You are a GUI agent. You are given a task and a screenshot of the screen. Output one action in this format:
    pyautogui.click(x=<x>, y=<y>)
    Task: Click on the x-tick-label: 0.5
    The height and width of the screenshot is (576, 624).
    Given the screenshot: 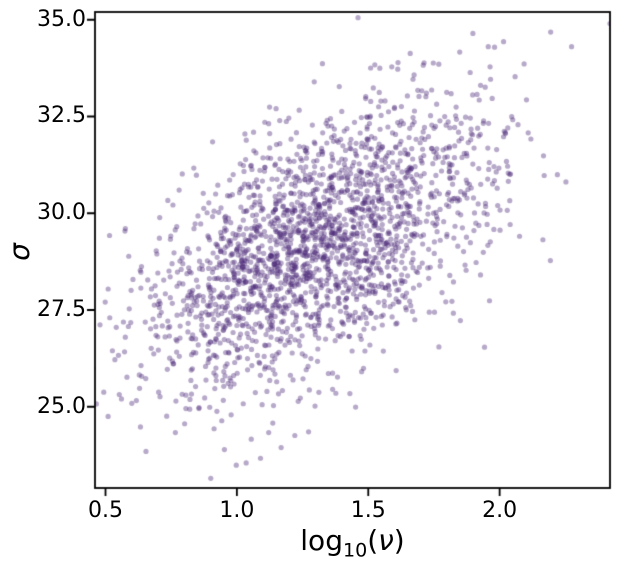 What is the action you would take?
    pyautogui.click(x=105, y=510)
    